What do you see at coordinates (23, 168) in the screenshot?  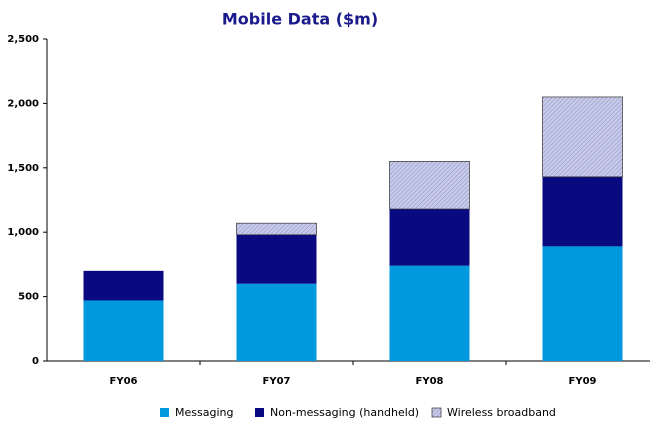 I see `y-tick-label: 1,500` at bounding box center [23, 168].